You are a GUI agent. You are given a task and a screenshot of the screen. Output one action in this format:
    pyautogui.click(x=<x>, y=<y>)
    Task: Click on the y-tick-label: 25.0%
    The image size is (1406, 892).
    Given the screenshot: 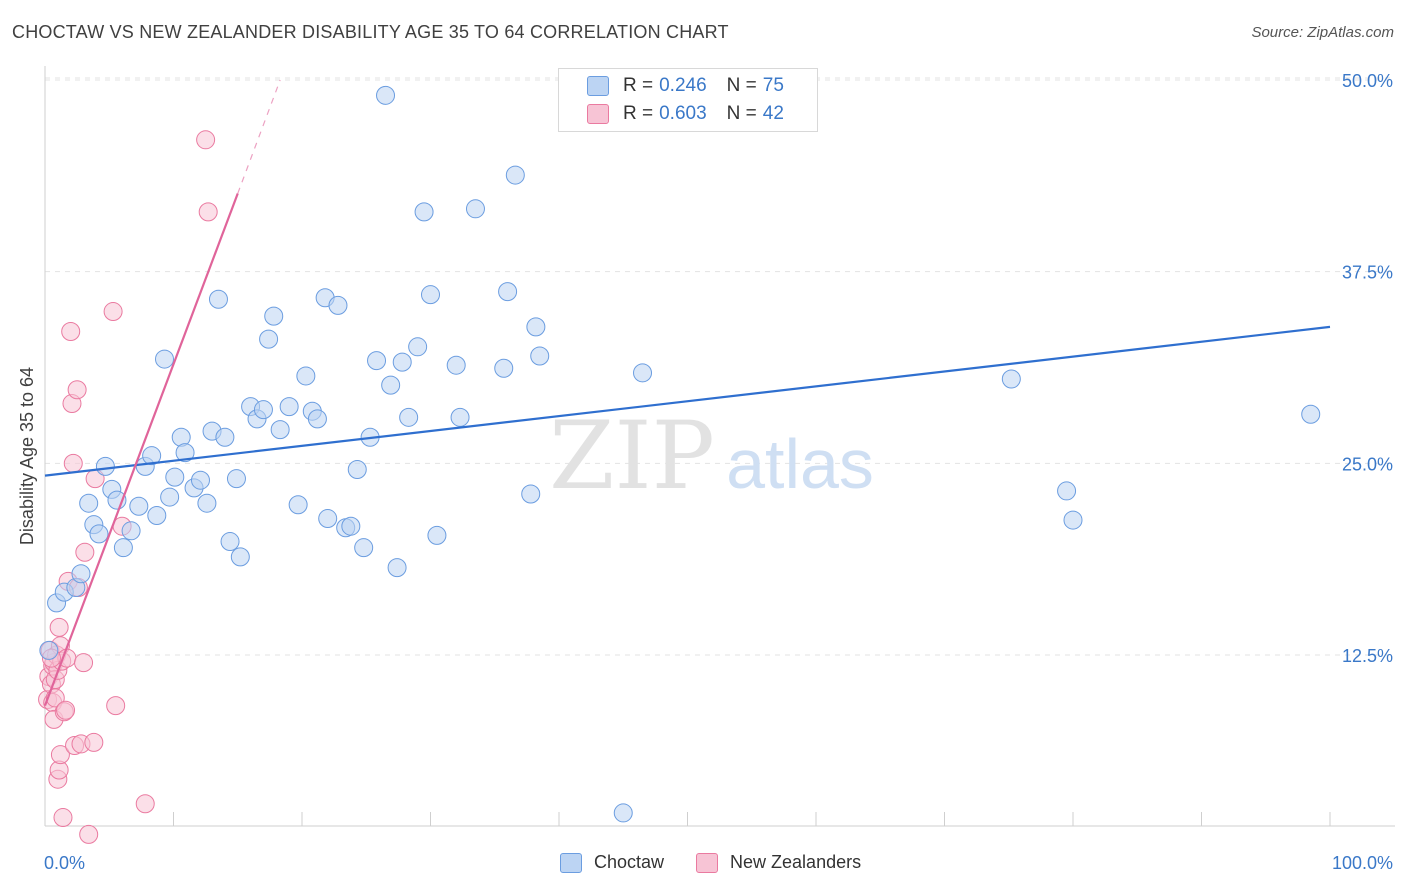 What is the action you would take?
    pyautogui.click(x=1367, y=464)
    